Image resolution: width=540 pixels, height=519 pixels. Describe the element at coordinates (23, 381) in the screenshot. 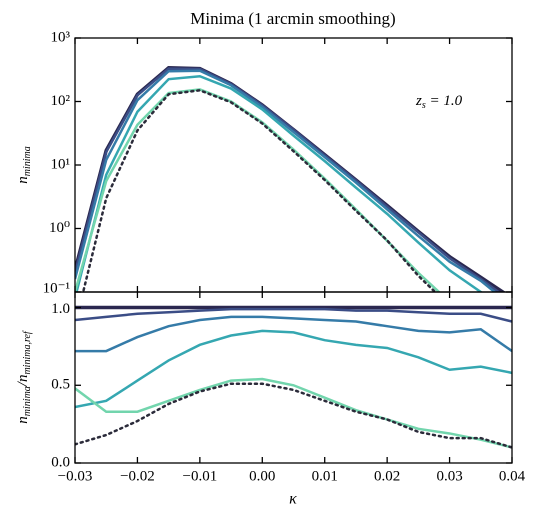

I see `y-axis-label-part: /n` at that location.